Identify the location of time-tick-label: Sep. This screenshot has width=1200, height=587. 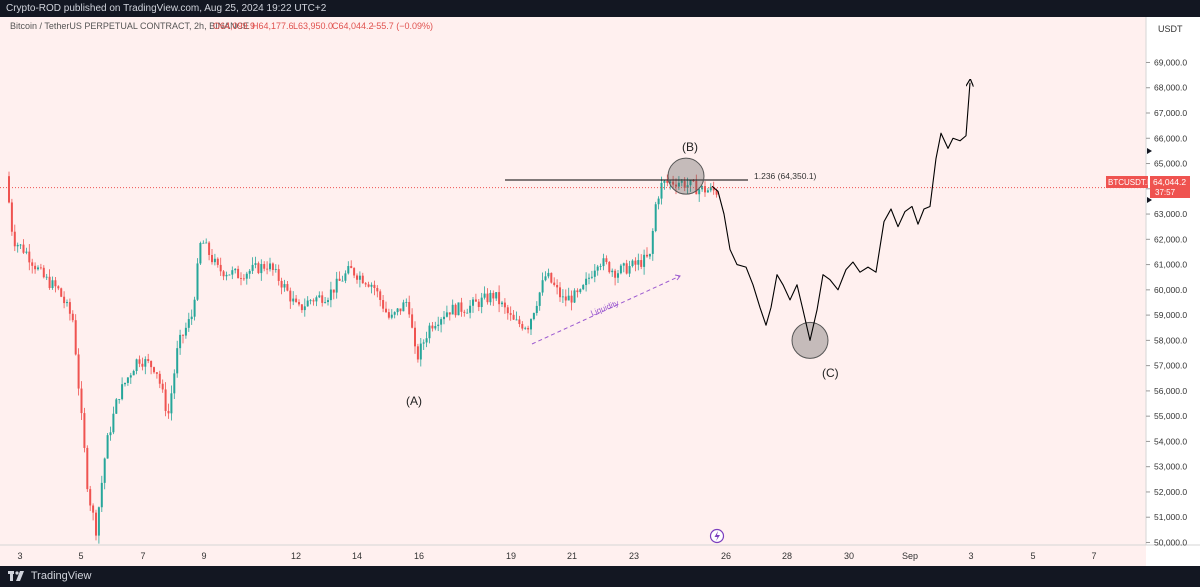
(910, 556).